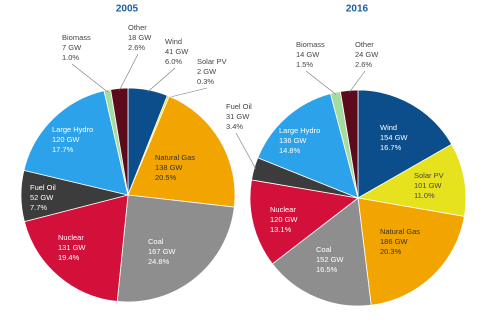  Describe the element at coordinates (207, 71) in the screenshot. I see `slice-capacity: 2 GW` at that location.